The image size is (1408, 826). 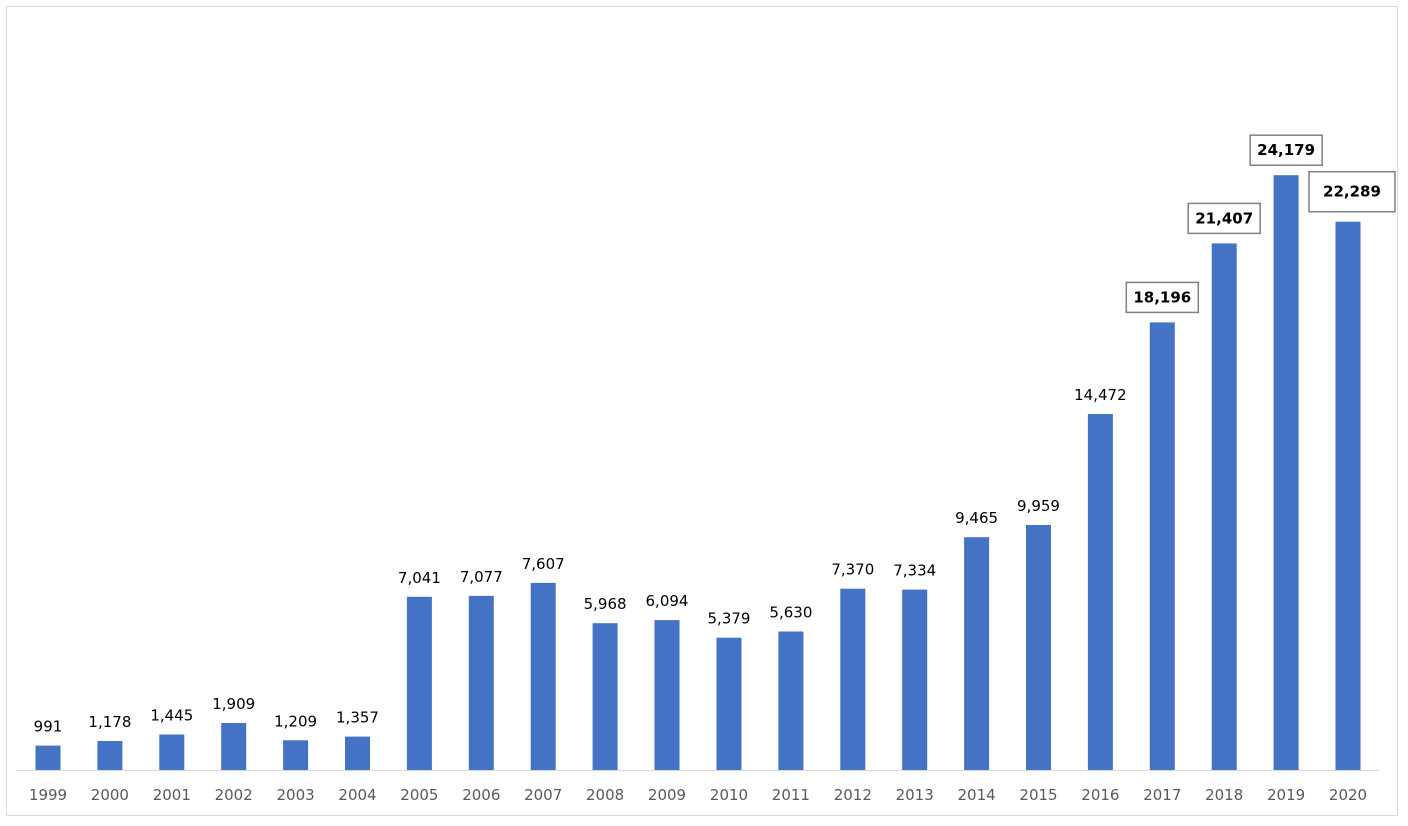 What do you see at coordinates (481, 577) in the screenshot?
I see `data-label-2006: 7,077` at bounding box center [481, 577].